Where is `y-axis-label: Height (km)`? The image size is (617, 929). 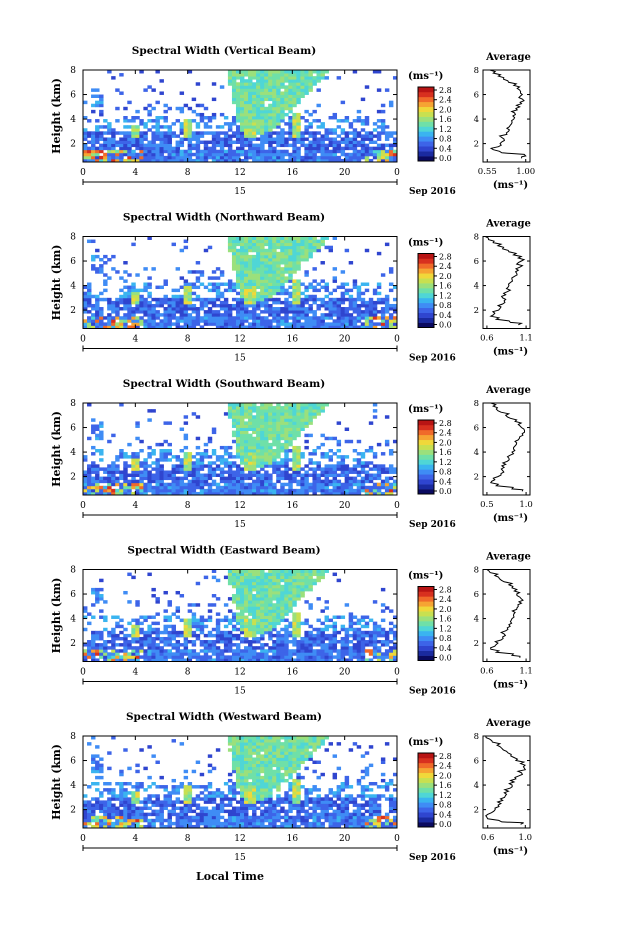
y-axis-label: Height (km) is located at coordinates (56, 283).